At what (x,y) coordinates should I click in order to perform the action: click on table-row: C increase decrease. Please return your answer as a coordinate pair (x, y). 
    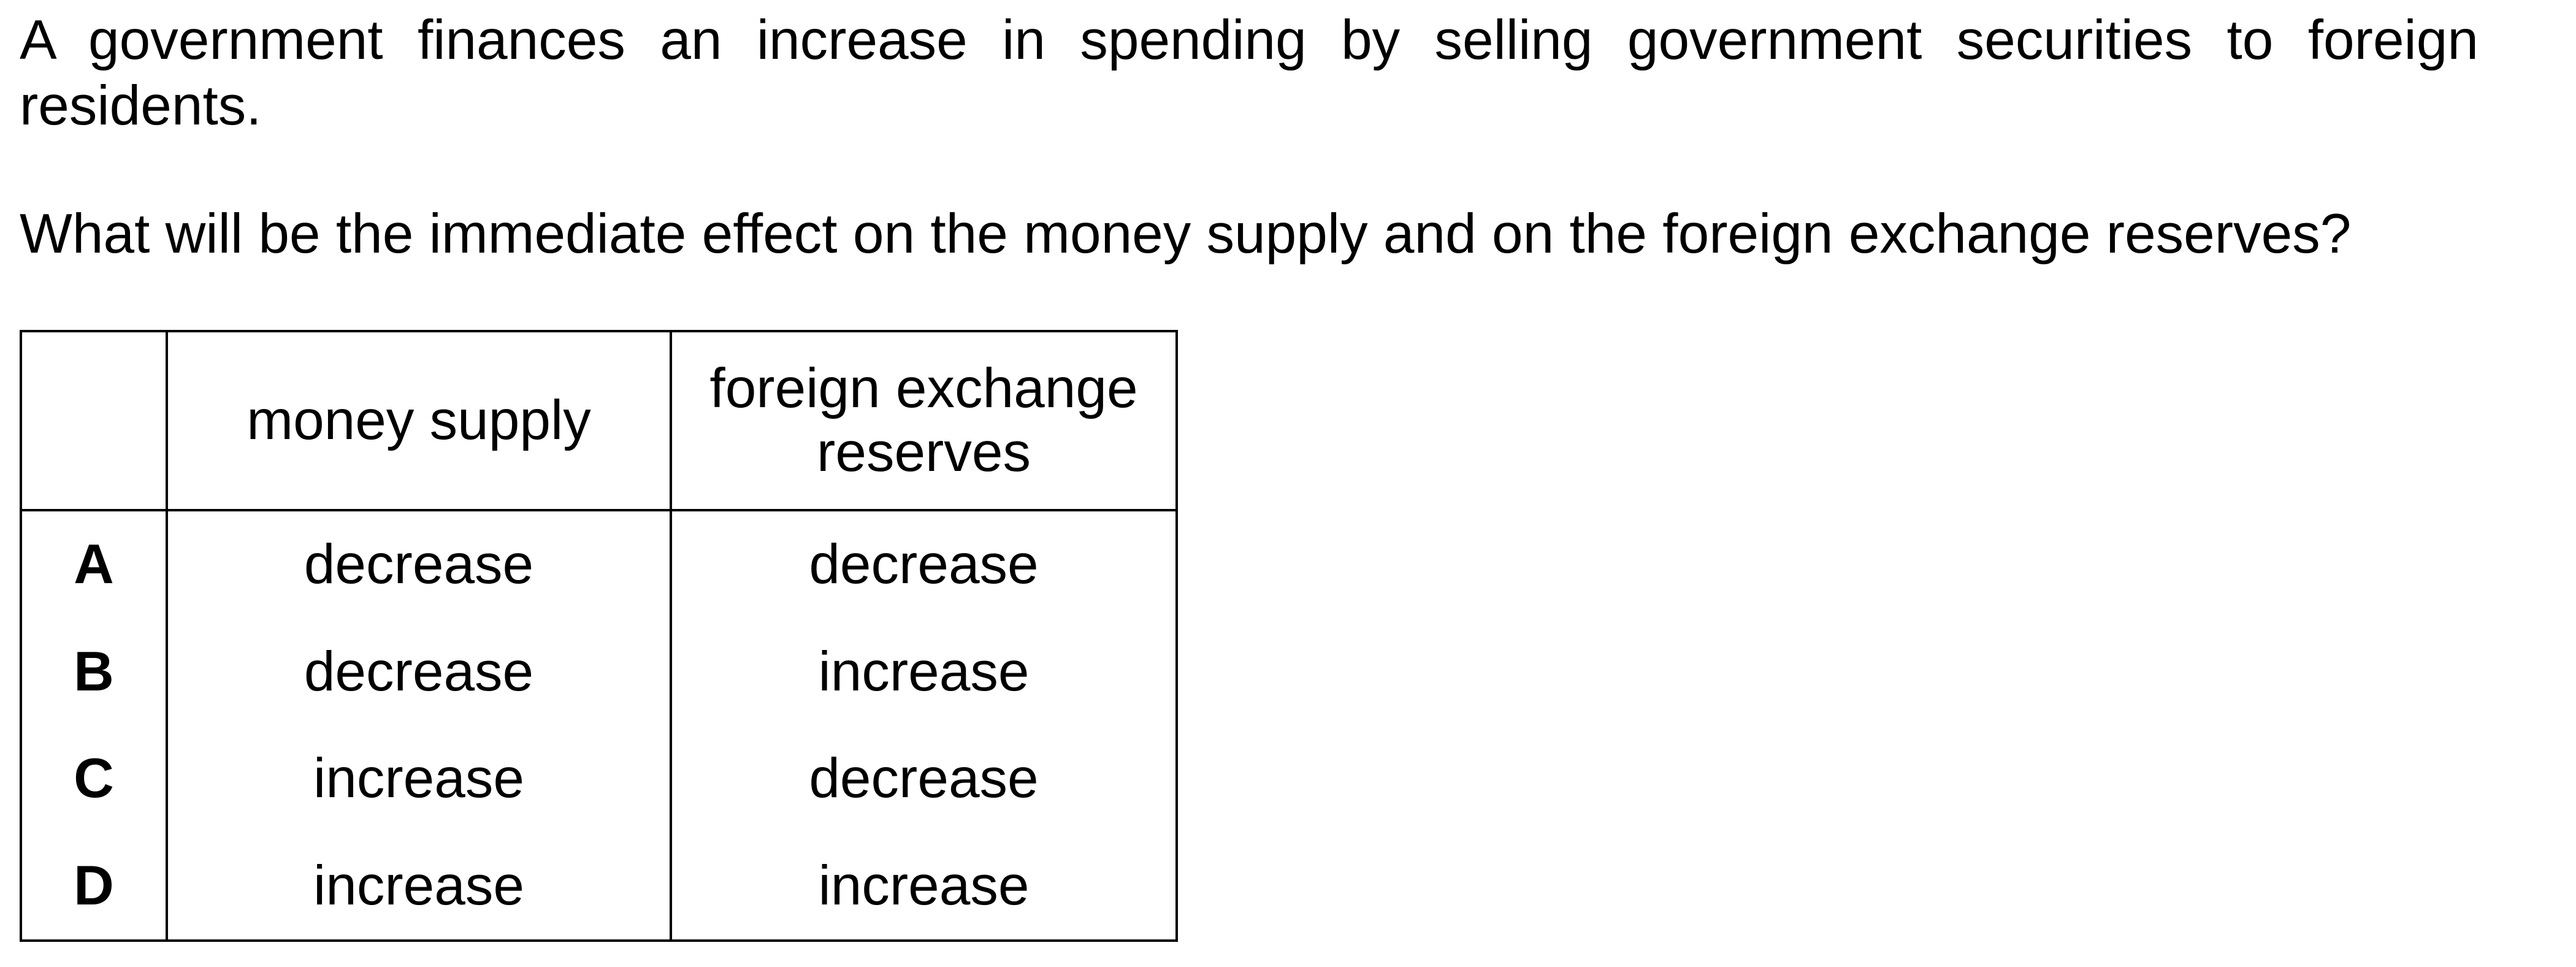
    Looking at the image, I should click on (599, 779).